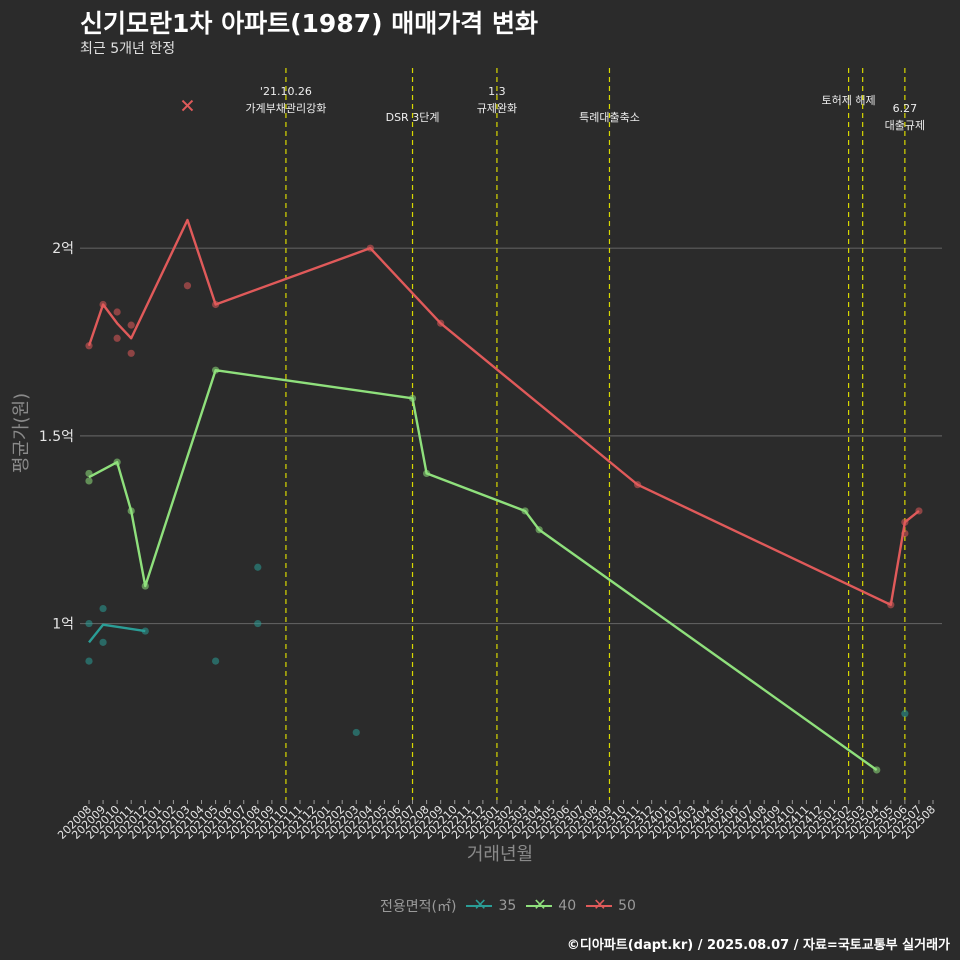 The height and width of the screenshot is (960, 960). What do you see at coordinates (56, 437) in the screenshot?
I see `y-tick-label: 1.5억` at bounding box center [56, 437].